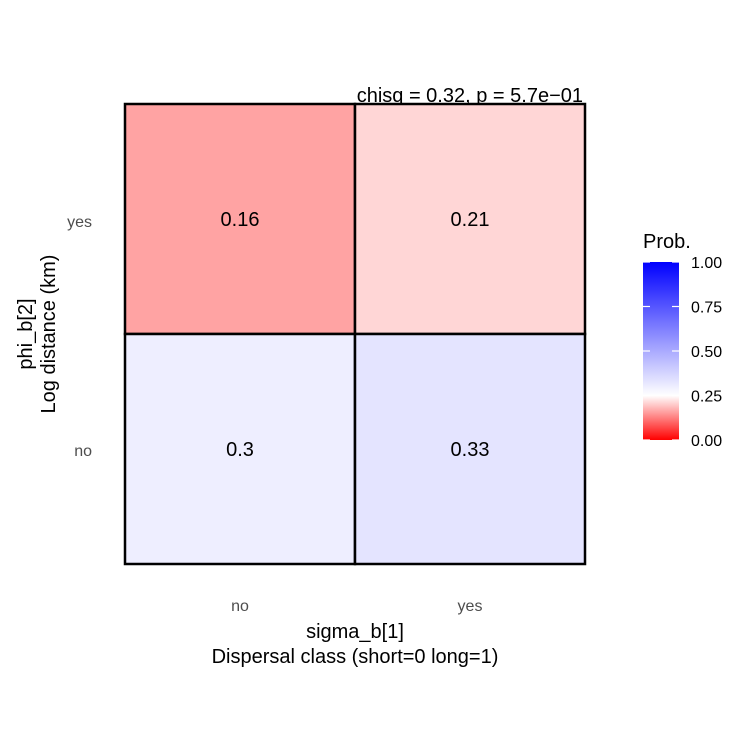 This screenshot has height=750, width=750. What do you see at coordinates (240, 450) in the screenshot?
I see `cell-value-label-no-no: 0.3` at bounding box center [240, 450].